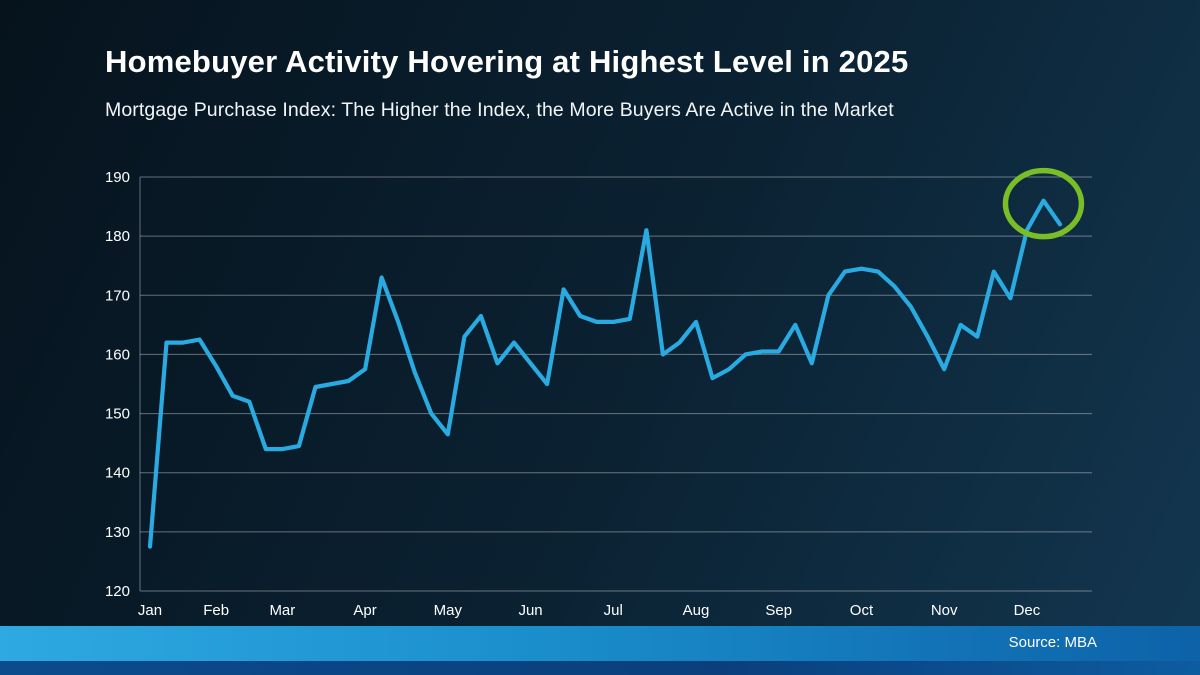 The image size is (1200, 675). Describe the element at coordinates (117, 354) in the screenshot. I see `y-tick-label: 160` at that location.